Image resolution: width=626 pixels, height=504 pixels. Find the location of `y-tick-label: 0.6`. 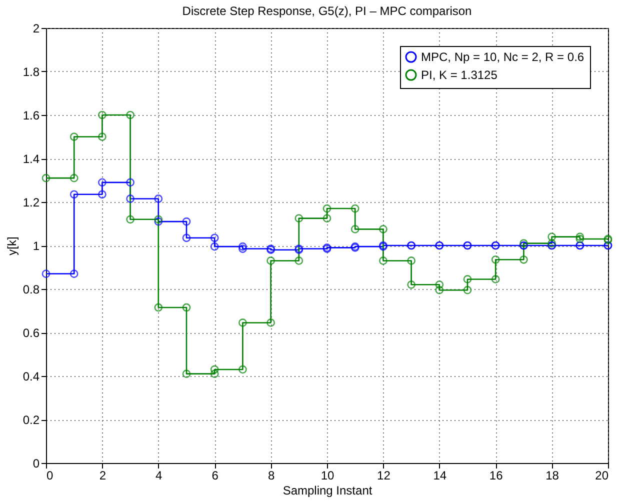

y-tick-label: 0.6 is located at coordinates (31, 333).